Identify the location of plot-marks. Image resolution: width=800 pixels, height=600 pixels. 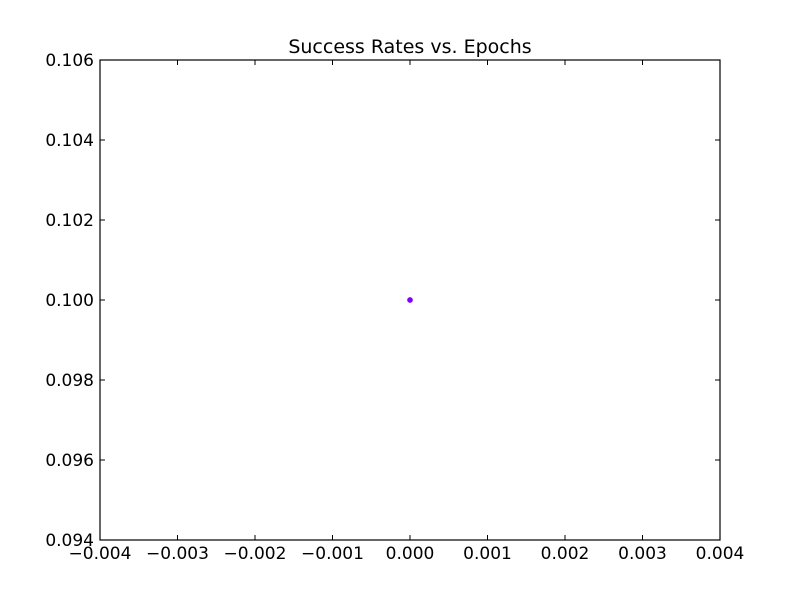
(410, 300).